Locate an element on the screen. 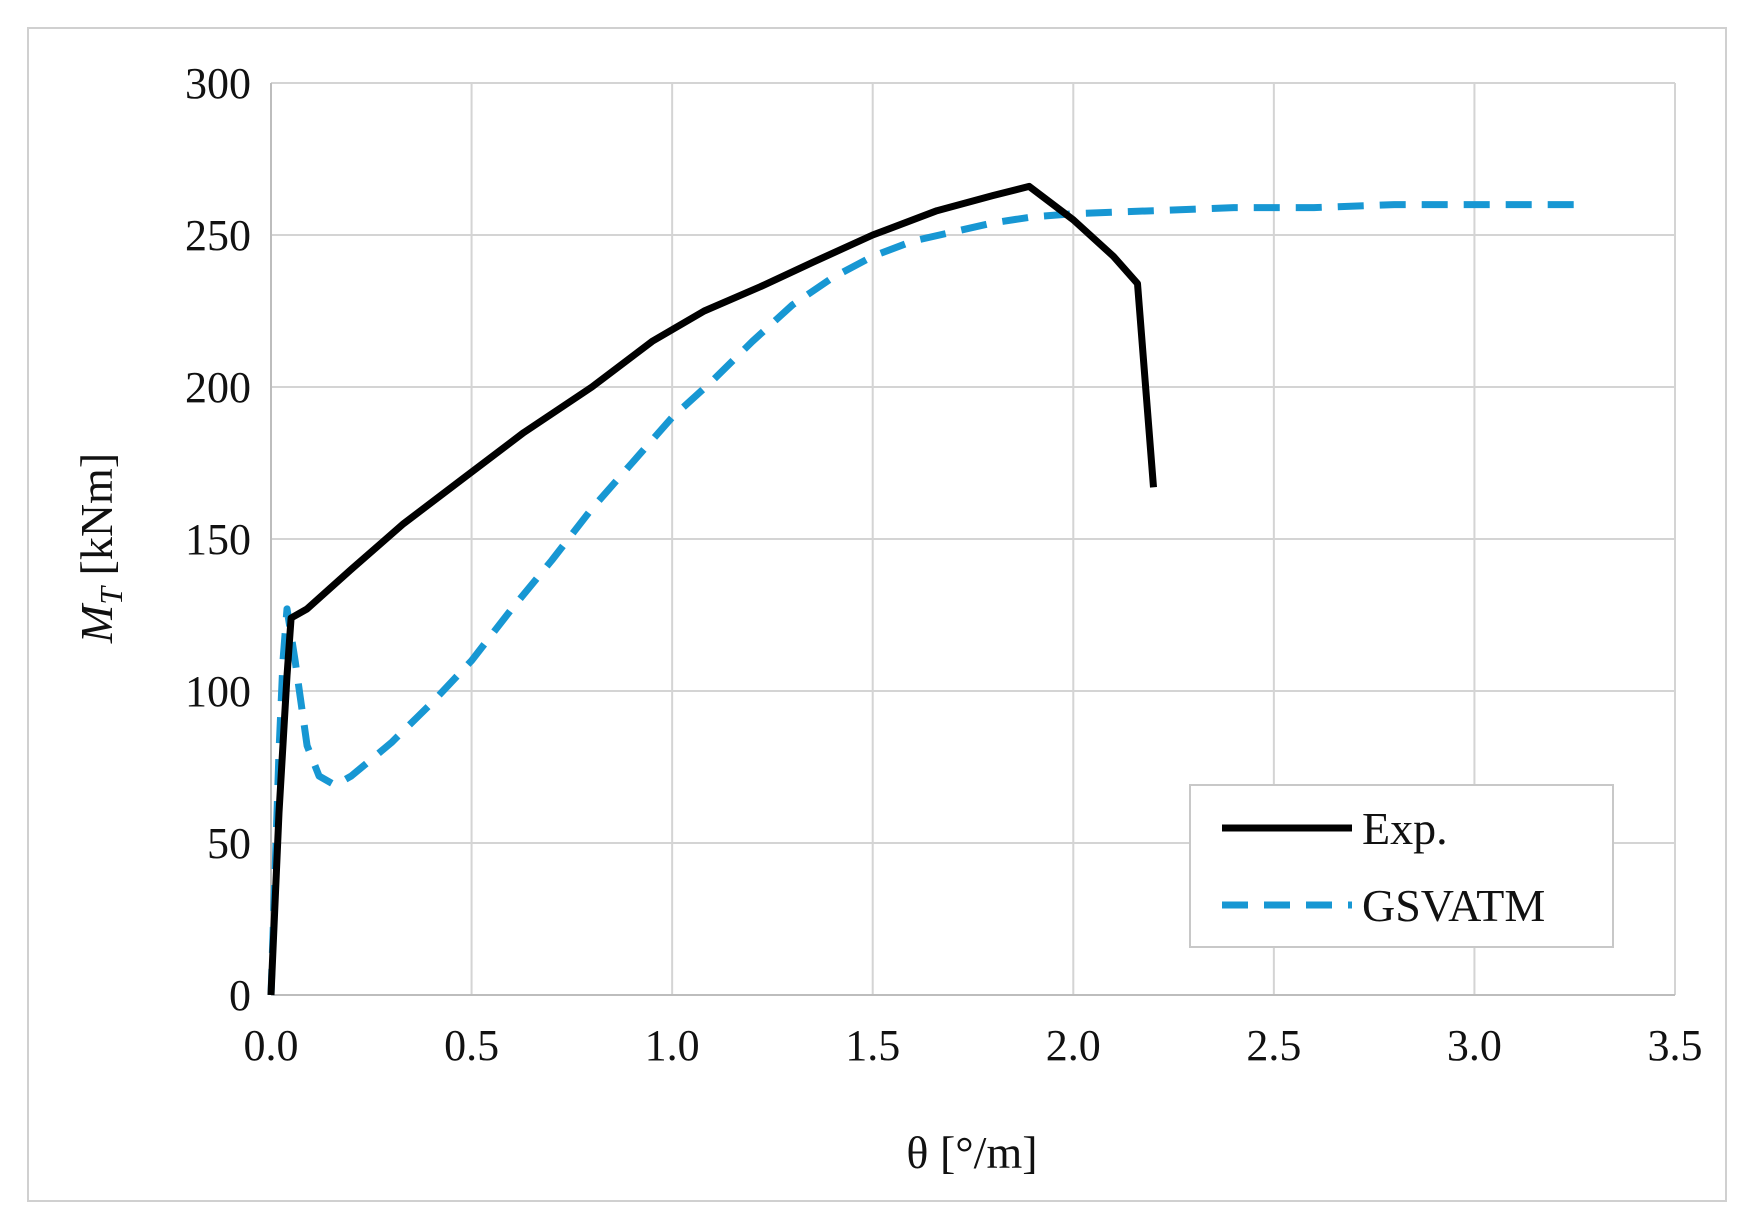  x-tick-label: 1.0 is located at coordinates (672, 1045).